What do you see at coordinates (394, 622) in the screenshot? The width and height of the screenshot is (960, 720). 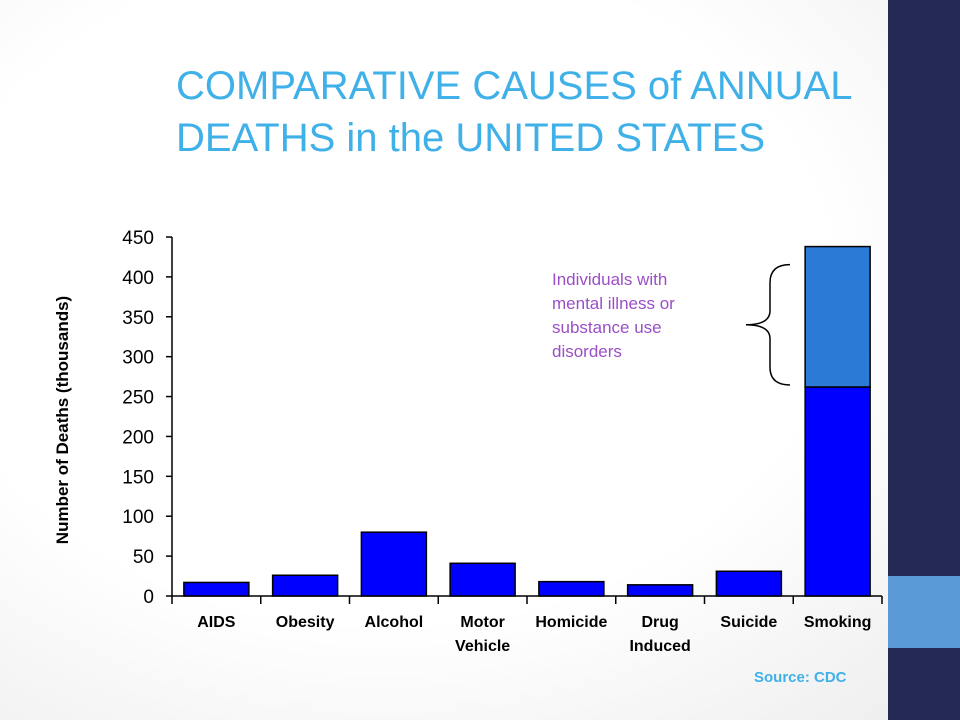 I see `x-tick-label: Alcohol` at bounding box center [394, 622].